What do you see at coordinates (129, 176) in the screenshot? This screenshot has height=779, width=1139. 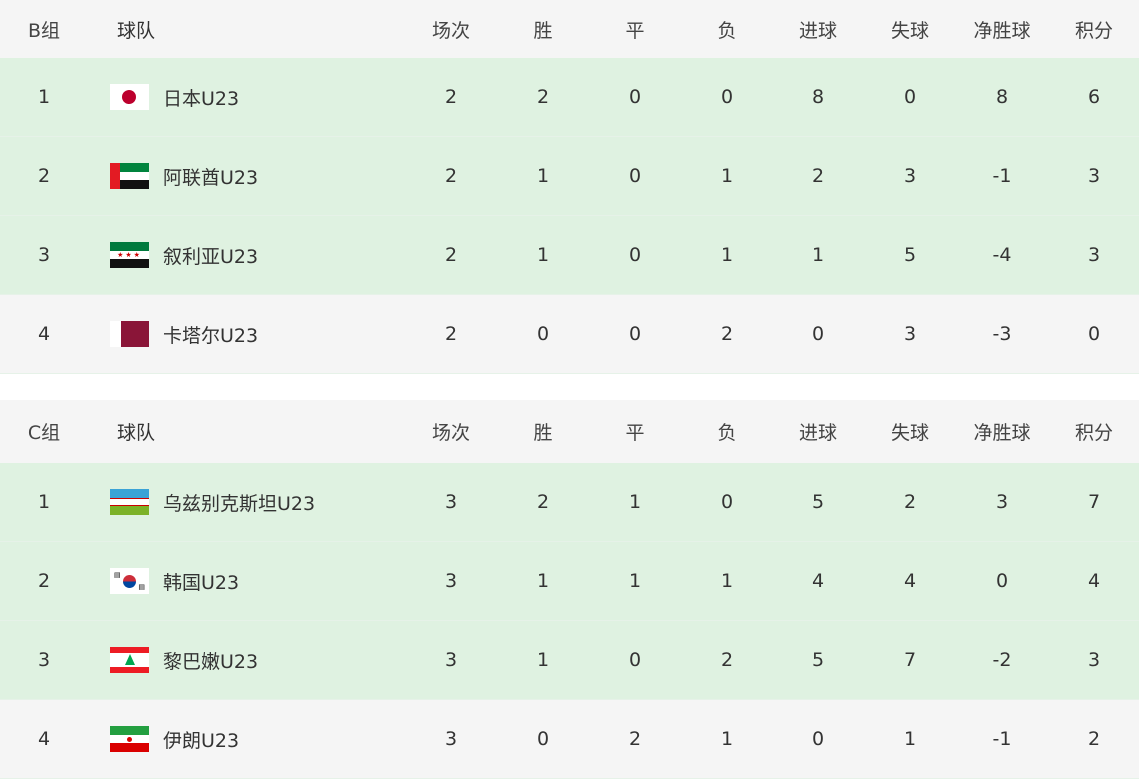 I see `uae-flag-icon` at bounding box center [129, 176].